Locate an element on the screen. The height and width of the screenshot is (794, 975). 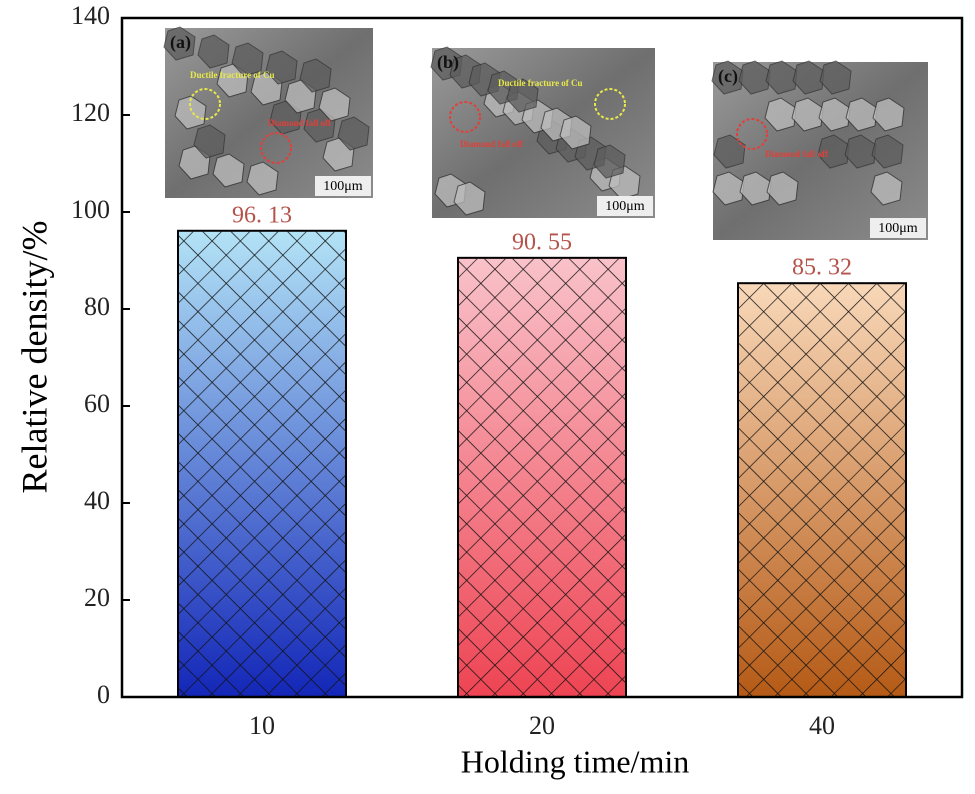
value-label: 85. 32 is located at coordinates (822, 268).